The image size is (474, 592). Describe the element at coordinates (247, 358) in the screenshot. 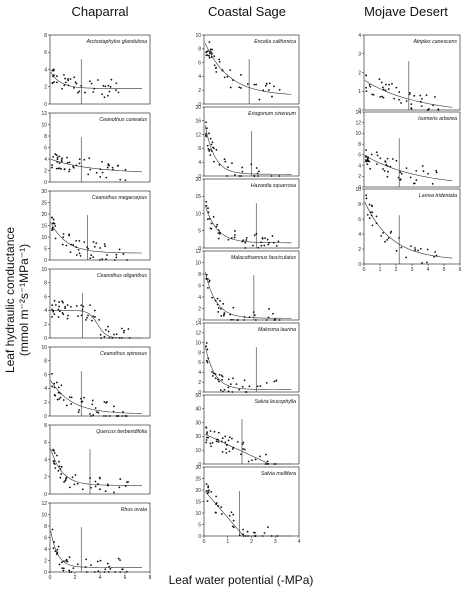

I see `panel-malosma-laurina: Malosma laurina 0 2 4 6 8 10 12 14` at that location.